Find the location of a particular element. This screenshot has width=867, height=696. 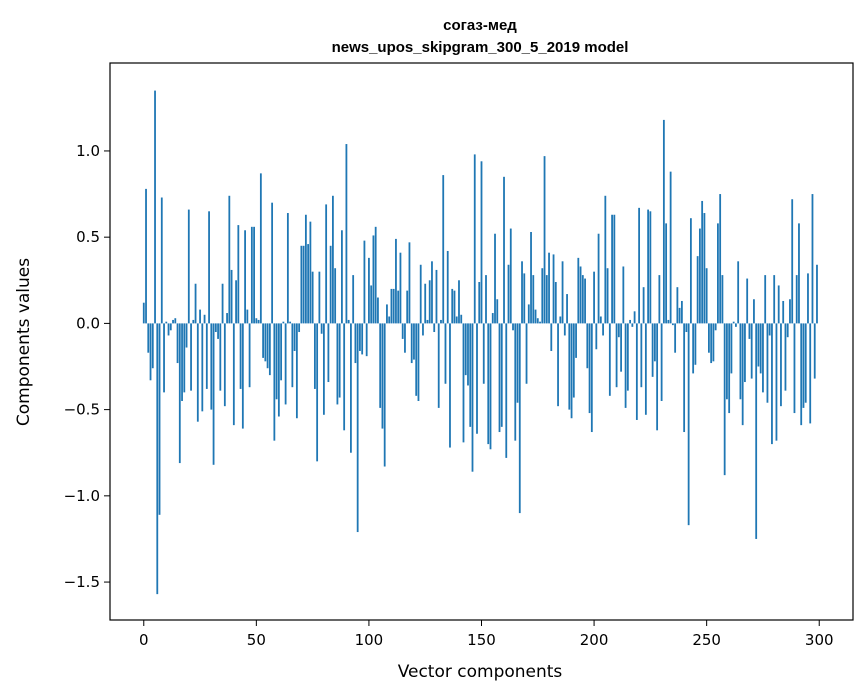

x-tick-label: 150 is located at coordinates (481, 640).